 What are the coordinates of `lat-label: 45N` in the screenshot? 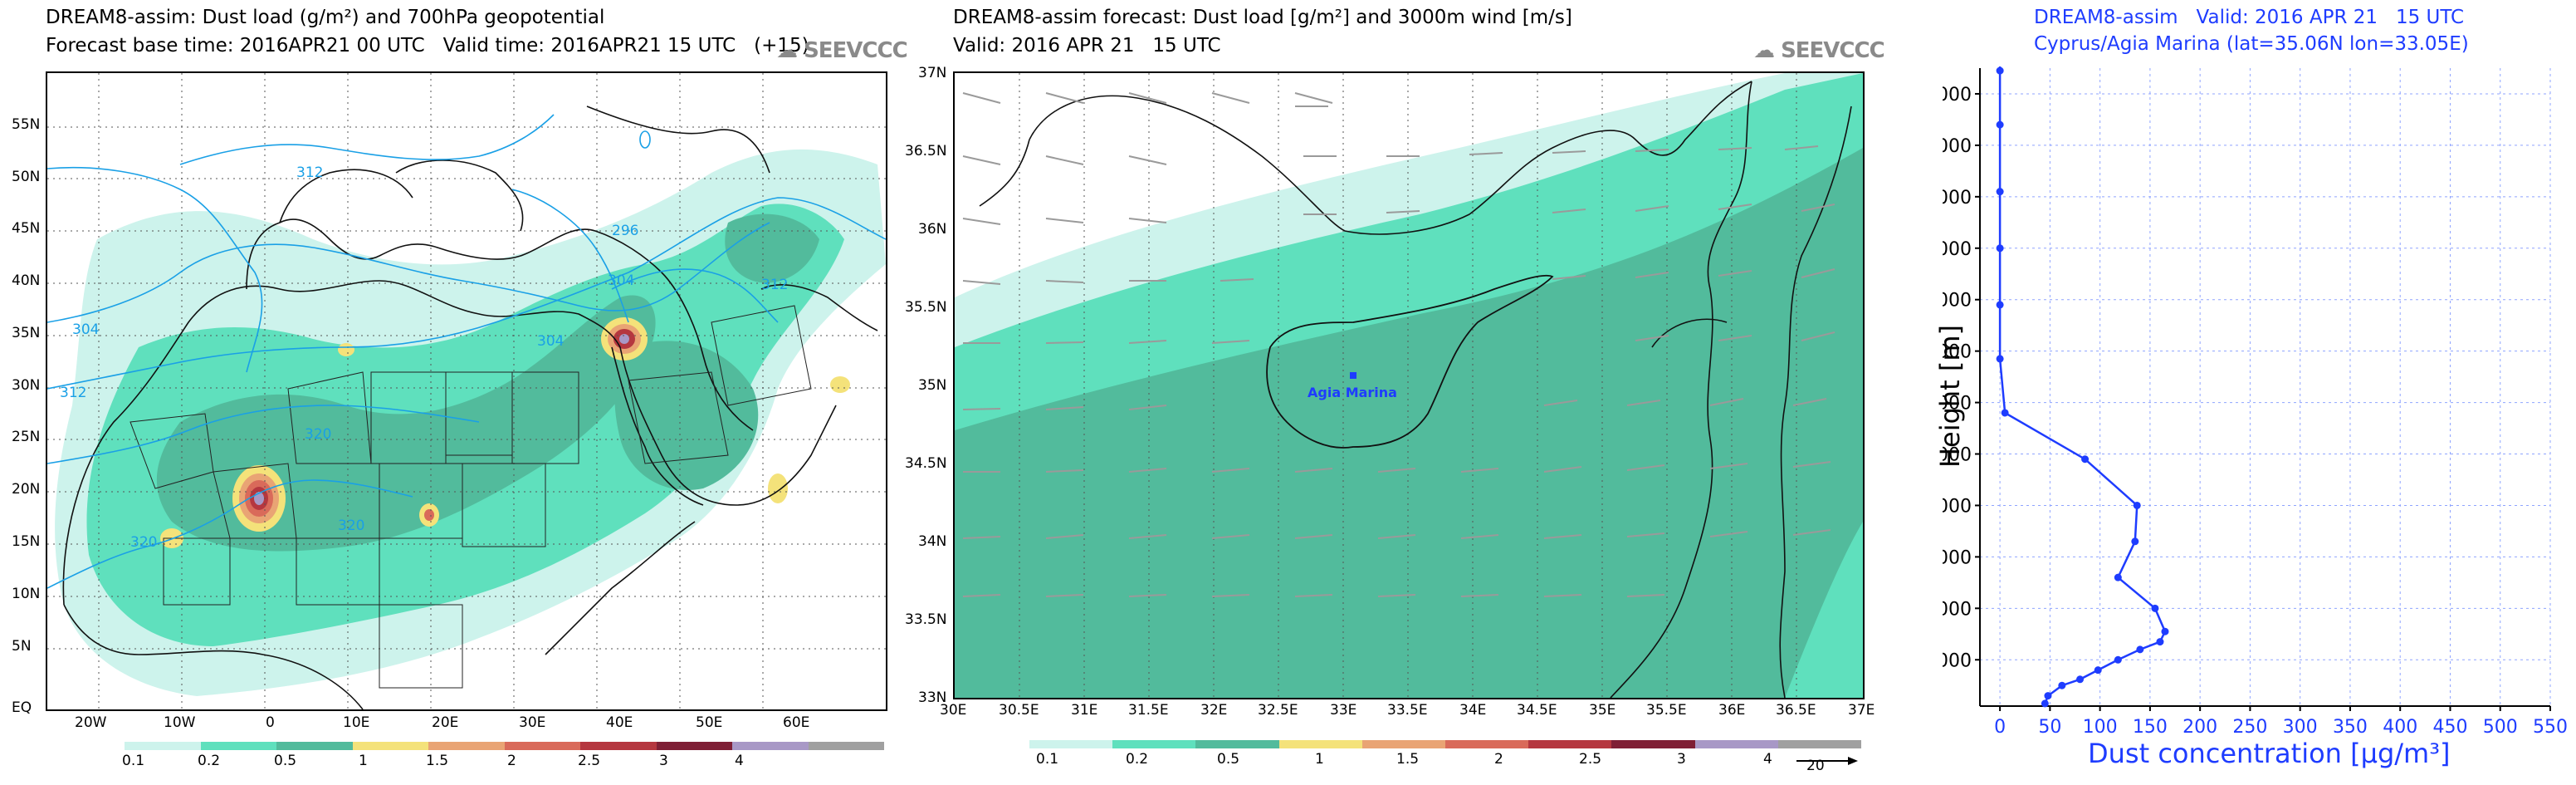 It's located at (26, 228).